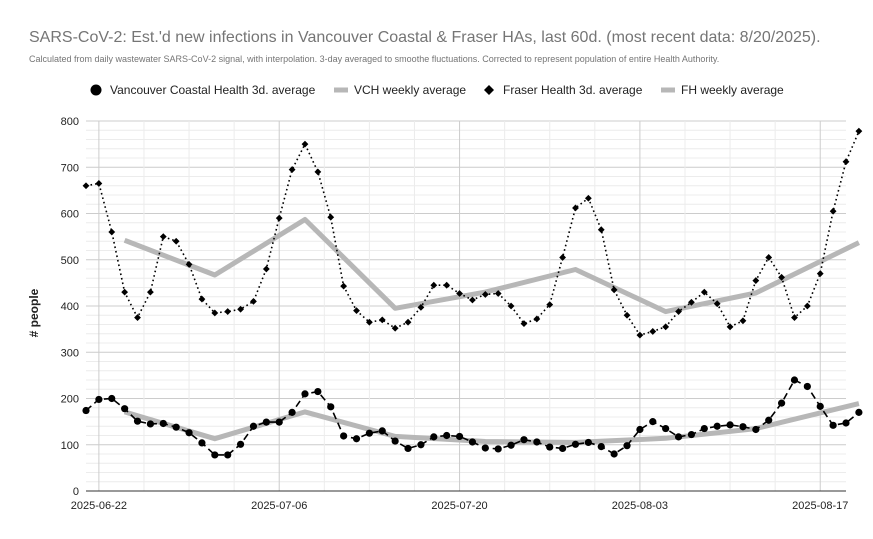  What do you see at coordinates (70, 400) in the screenshot?
I see `y-tick-label: 200` at bounding box center [70, 400].